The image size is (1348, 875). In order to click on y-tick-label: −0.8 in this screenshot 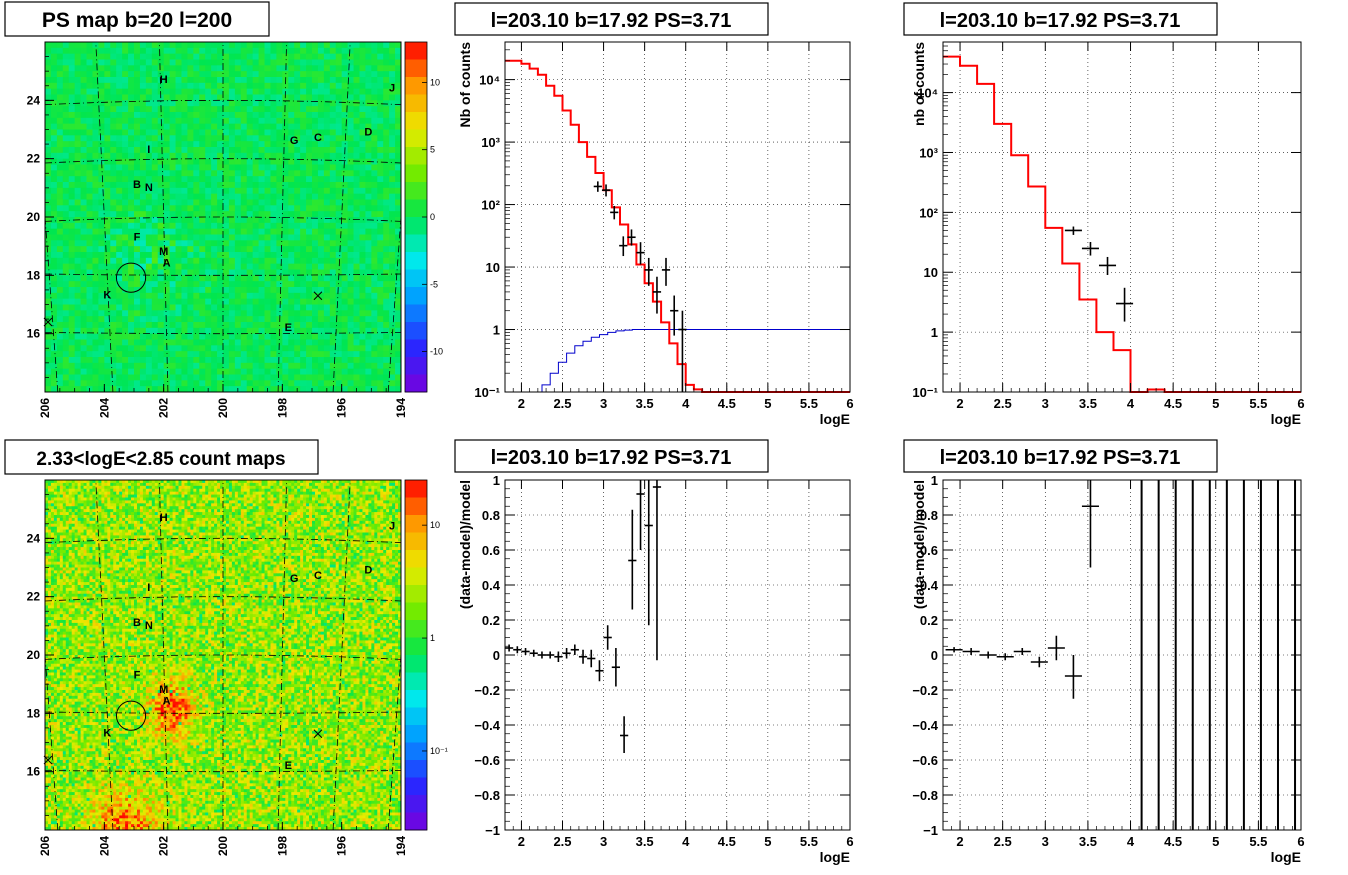, I will do `click(925, 795)`.